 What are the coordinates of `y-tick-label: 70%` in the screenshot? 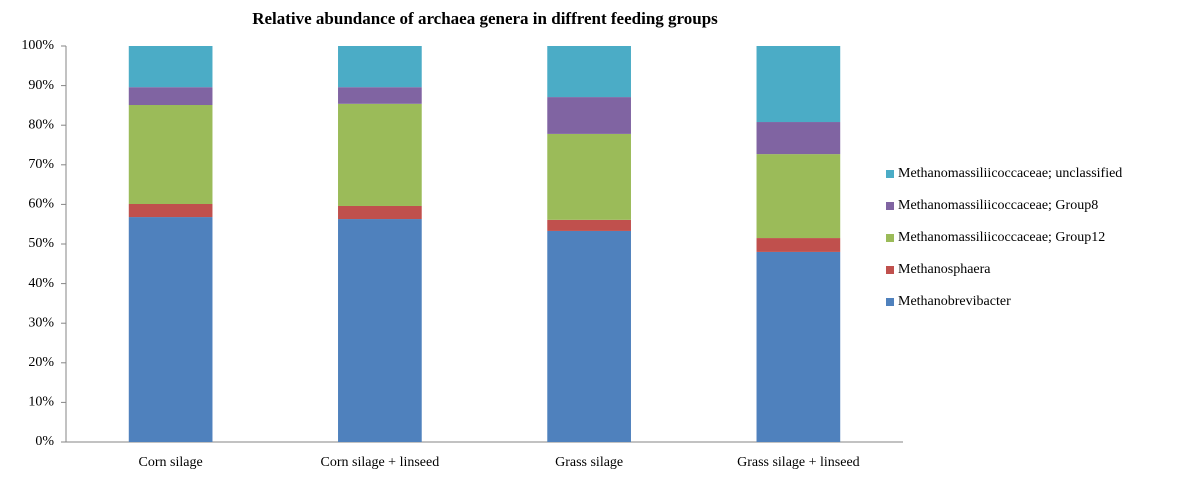 It's located at (41, 164).